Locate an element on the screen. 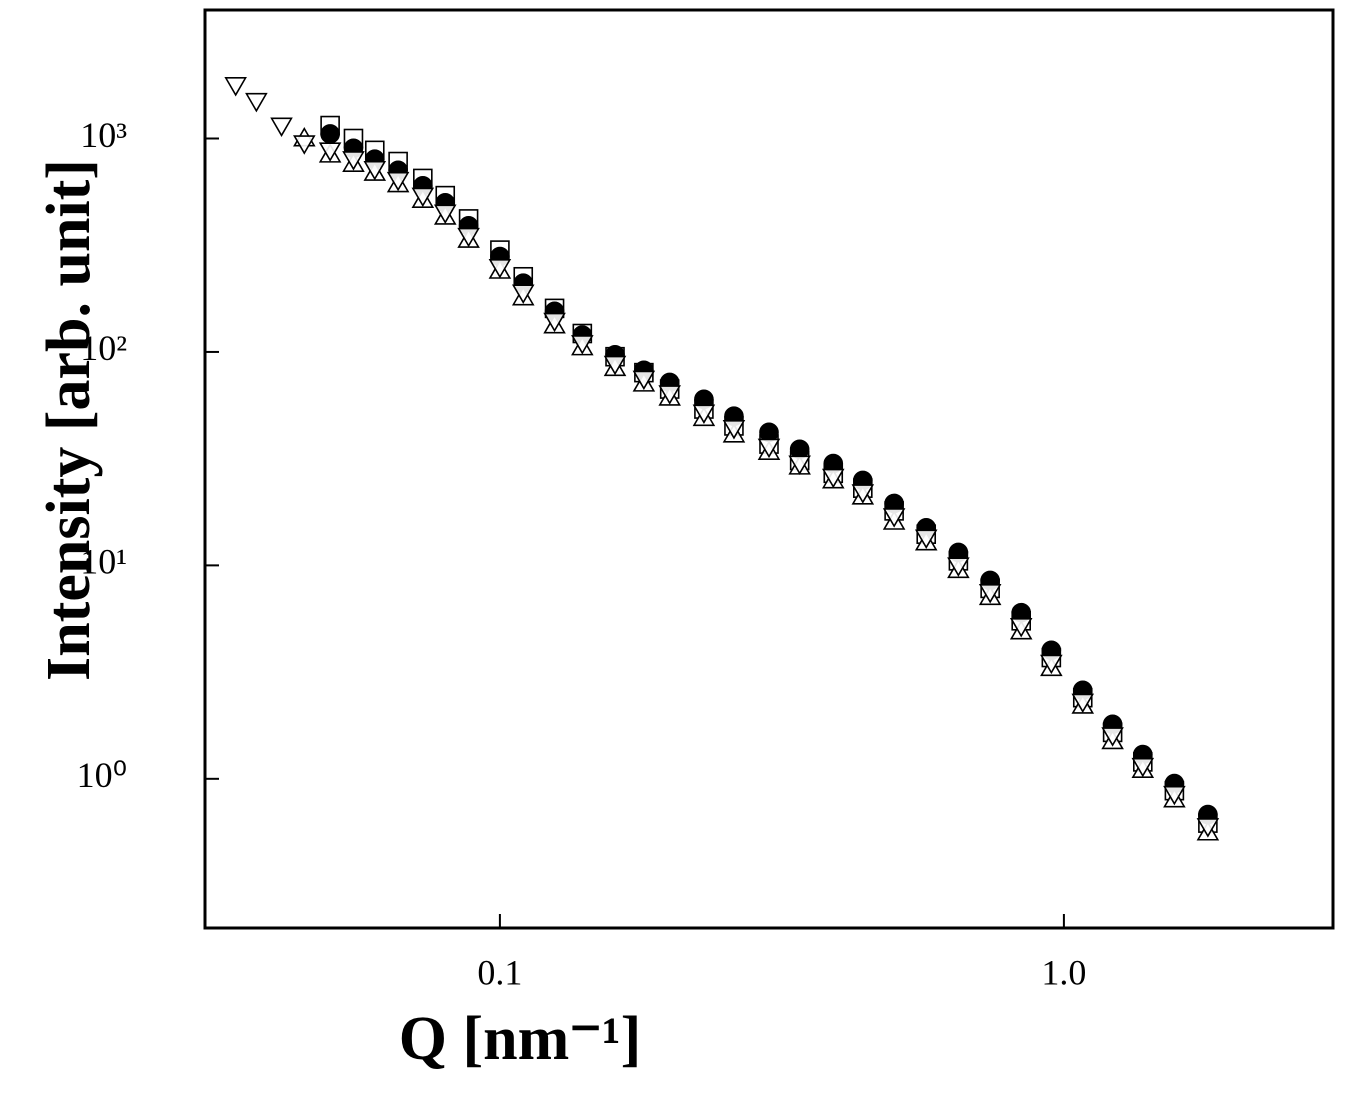 This screenshot has width=1345, height=1093. x-axis-title: Q [nm⁻¹] is located at coordinates (520, 1039).